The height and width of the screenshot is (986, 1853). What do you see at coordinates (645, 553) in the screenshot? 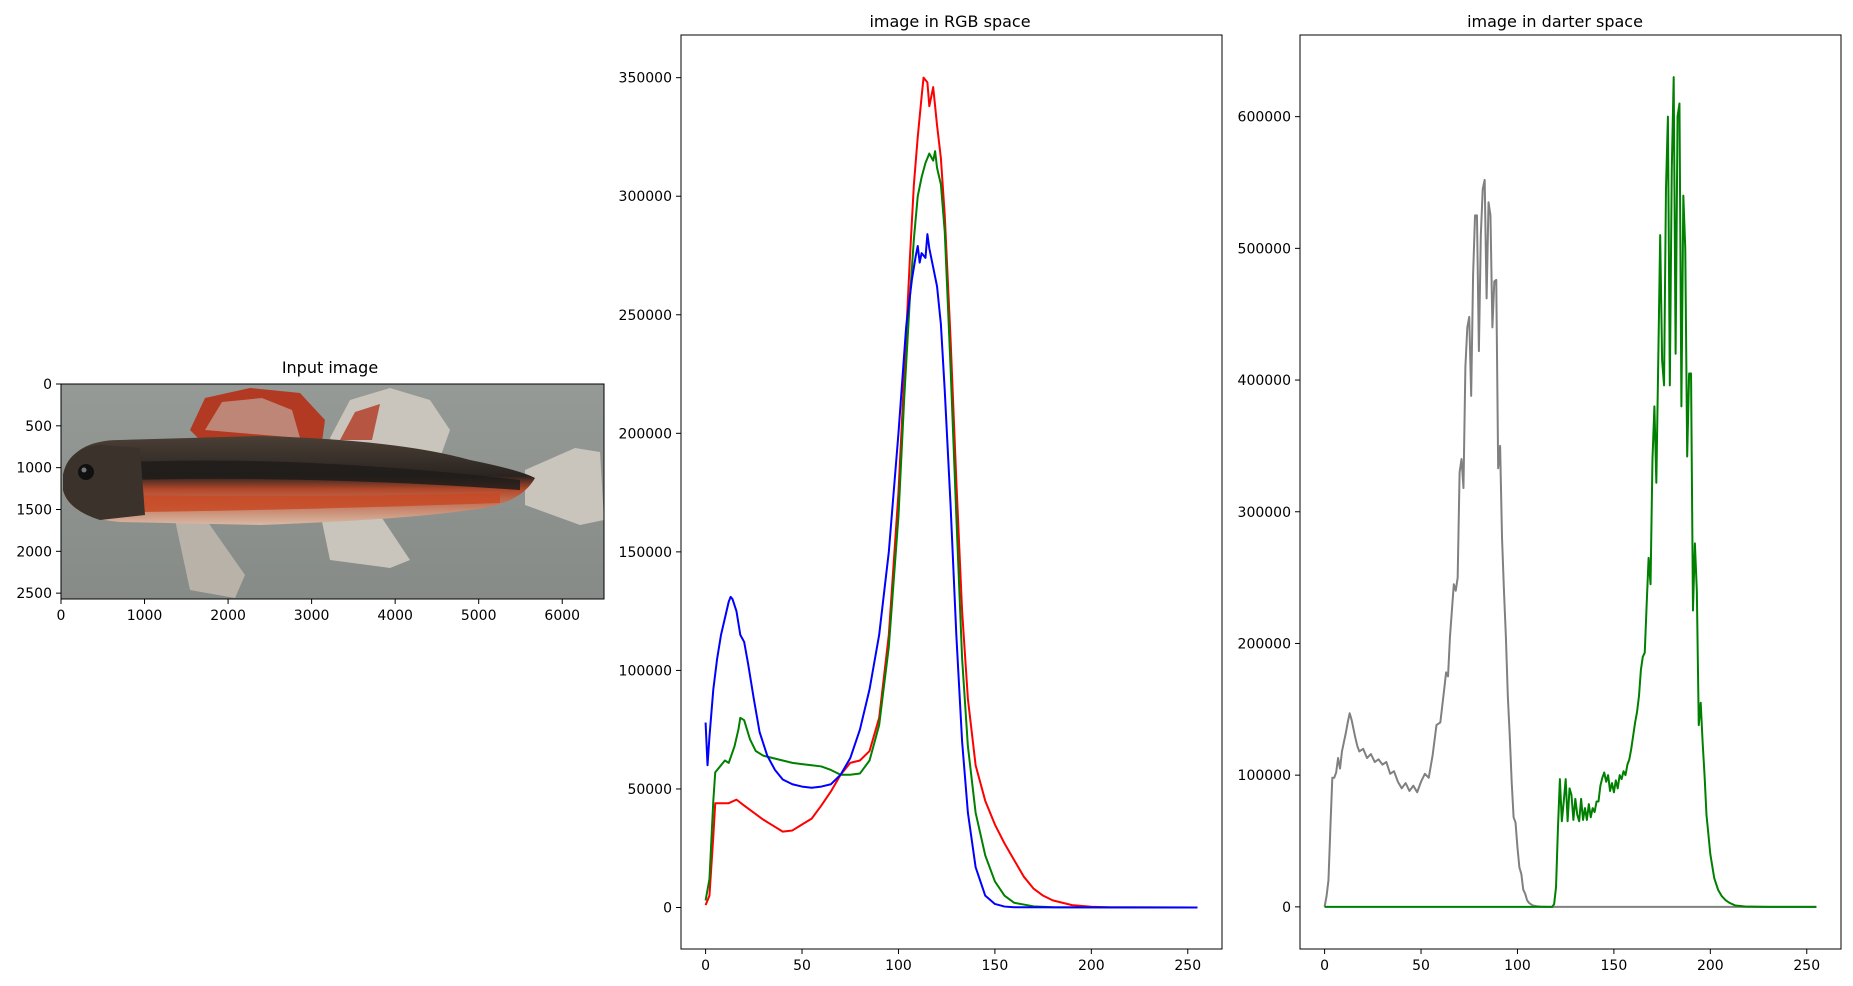
I see `rgb-ytick-label: 150000` at bounding box center [645, 553].